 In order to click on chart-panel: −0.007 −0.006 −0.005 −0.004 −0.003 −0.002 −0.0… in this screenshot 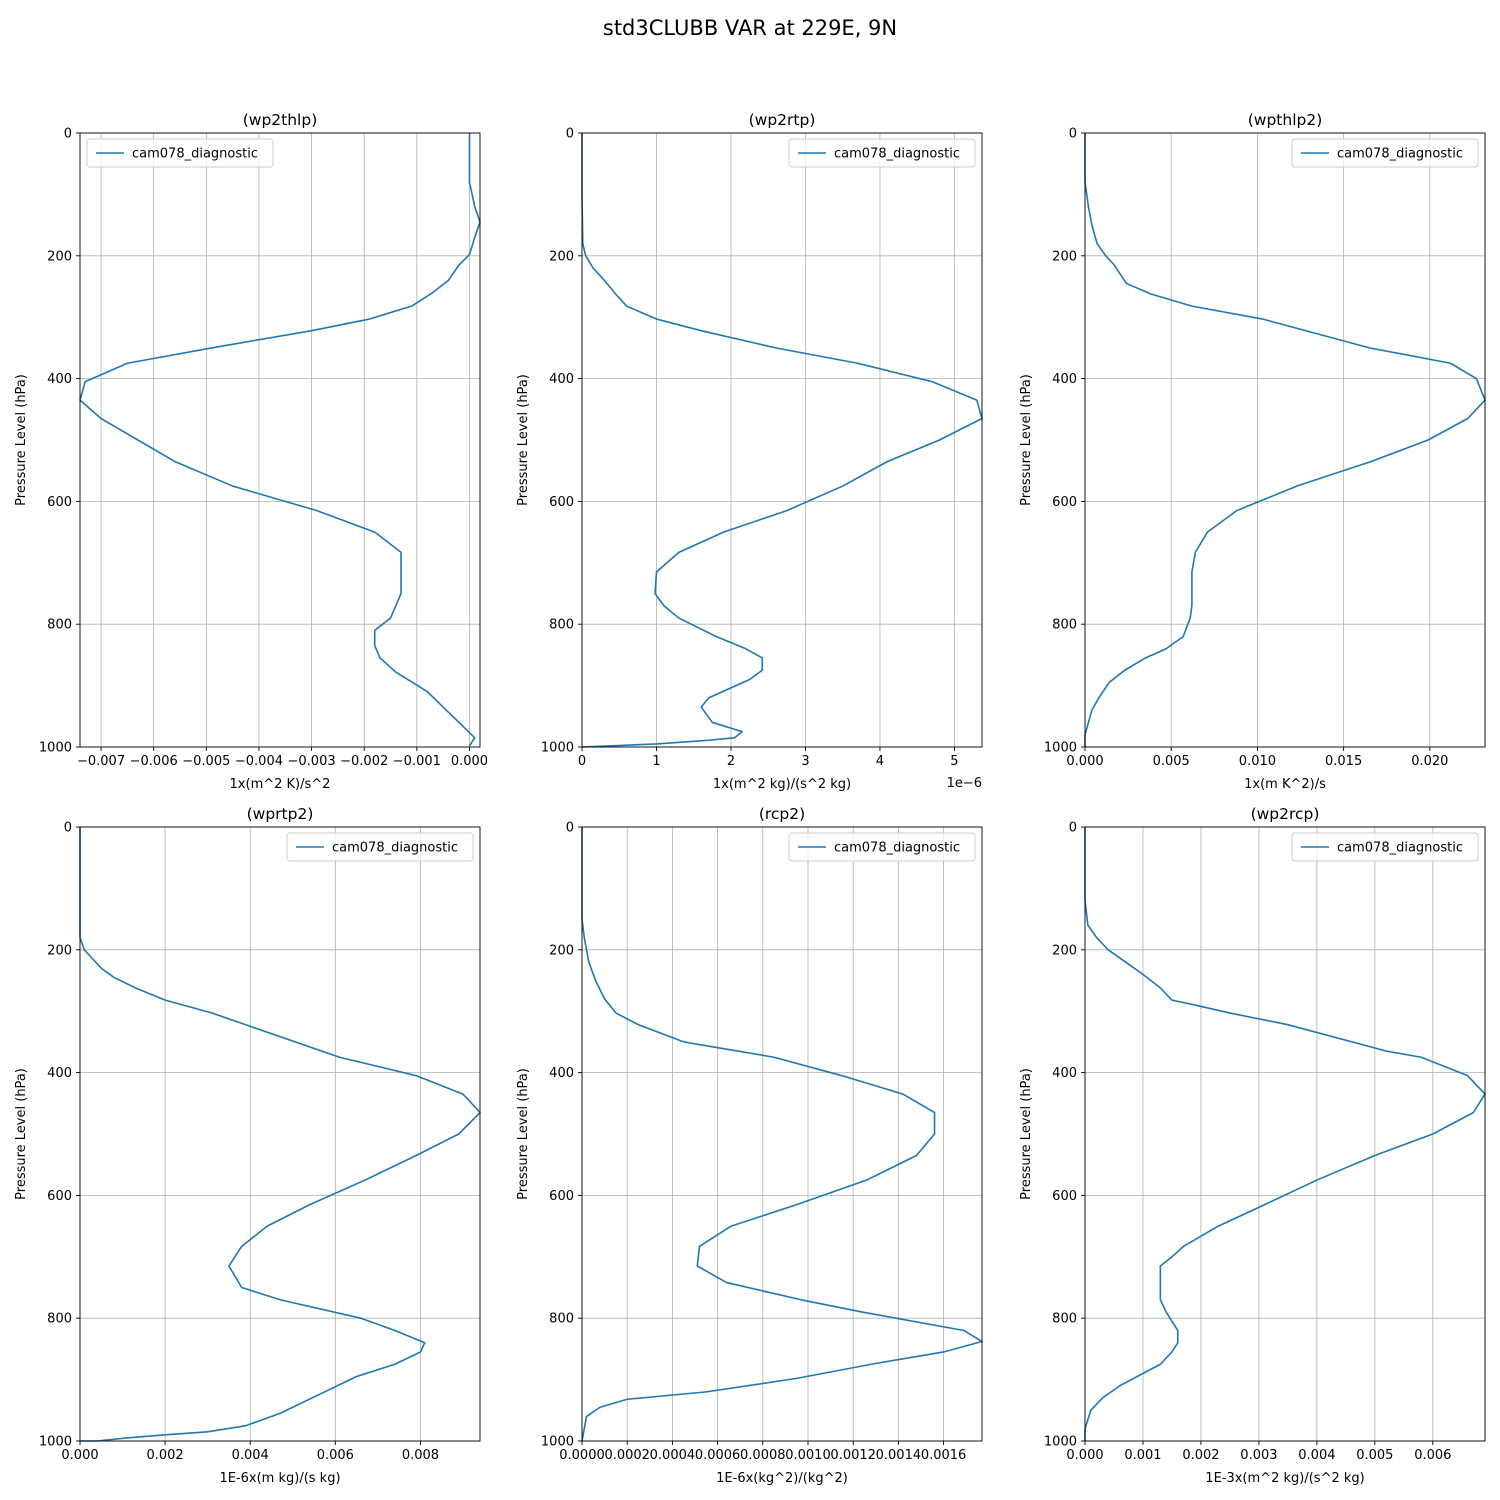, I will do `click(251, 451)`.